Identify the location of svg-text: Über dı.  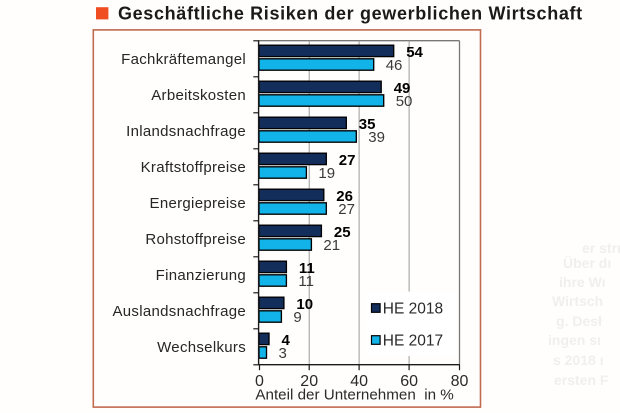
(587, 263).